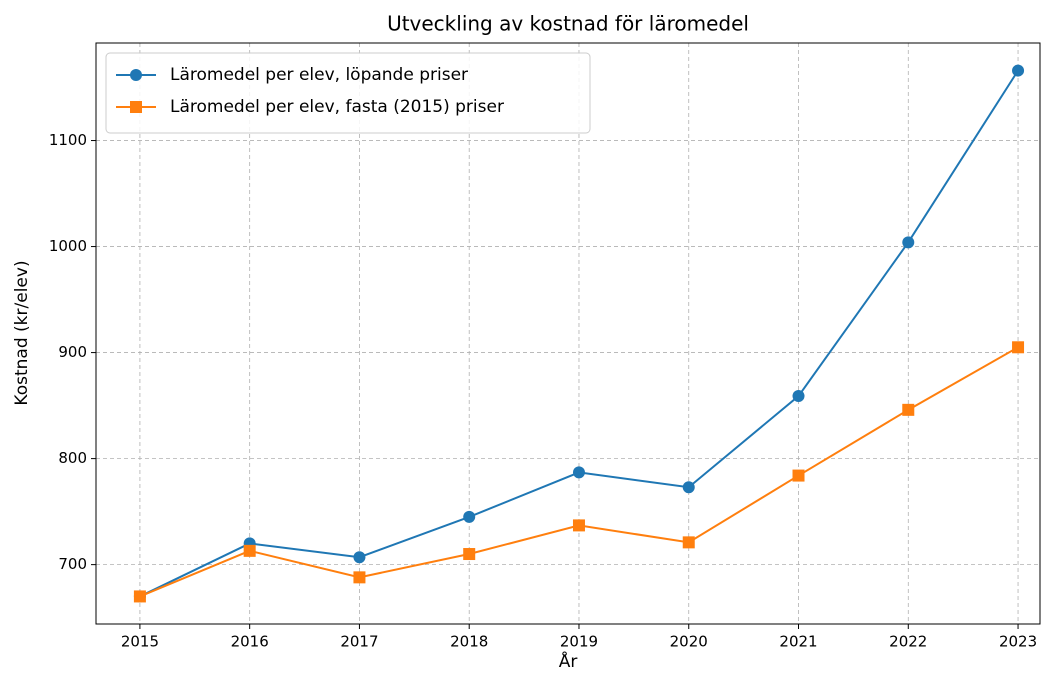 This screenshot has width=1052, height=675. Describe the element at coordinates (68, 246) in the screenshot. I see `y-tick-label: 1000` at that location.